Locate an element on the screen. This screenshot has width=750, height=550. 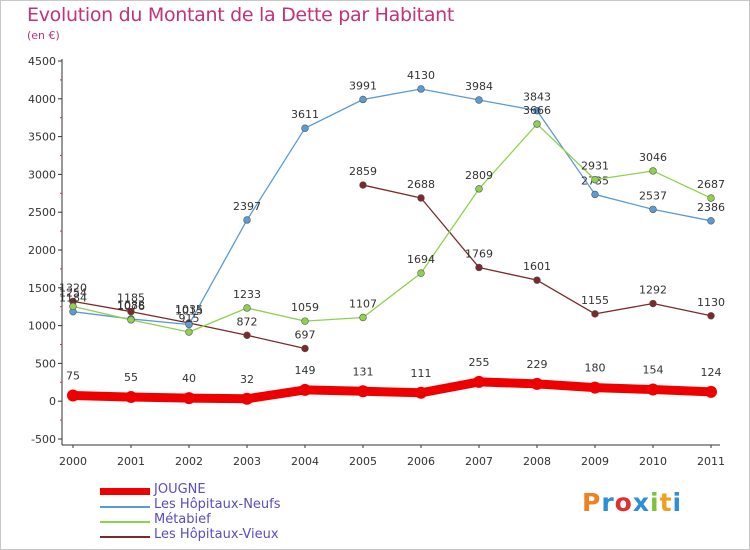
legend-swatch-metabief is located at coordinates (125, 522).